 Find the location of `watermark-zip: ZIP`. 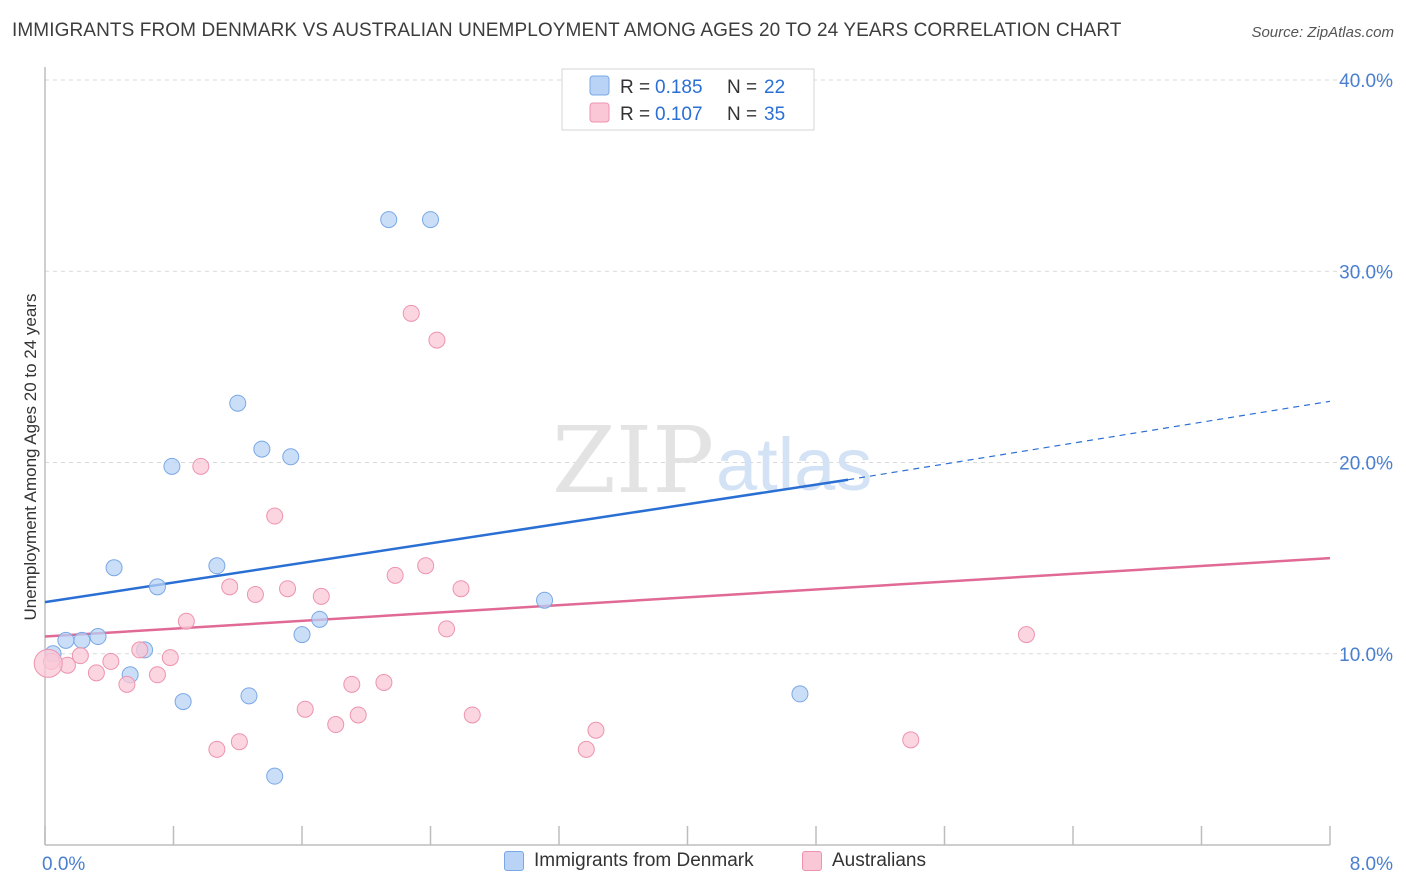

watermark-zip: ZIP is located at coordinates (633, 460).